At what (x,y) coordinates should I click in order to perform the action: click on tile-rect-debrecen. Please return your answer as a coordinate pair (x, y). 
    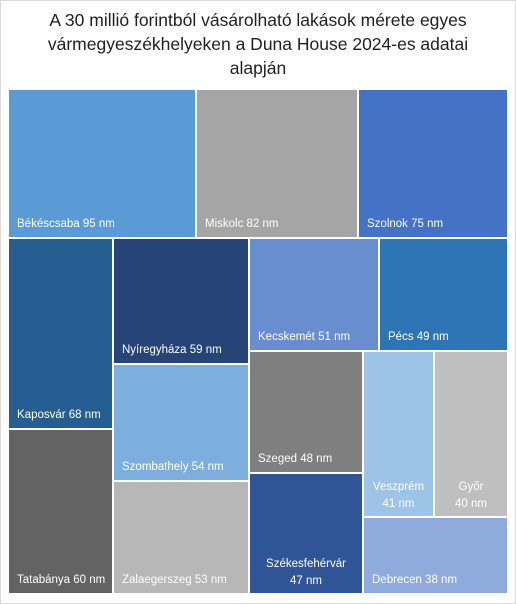
    Looking at the image, I should click on (435, 555).